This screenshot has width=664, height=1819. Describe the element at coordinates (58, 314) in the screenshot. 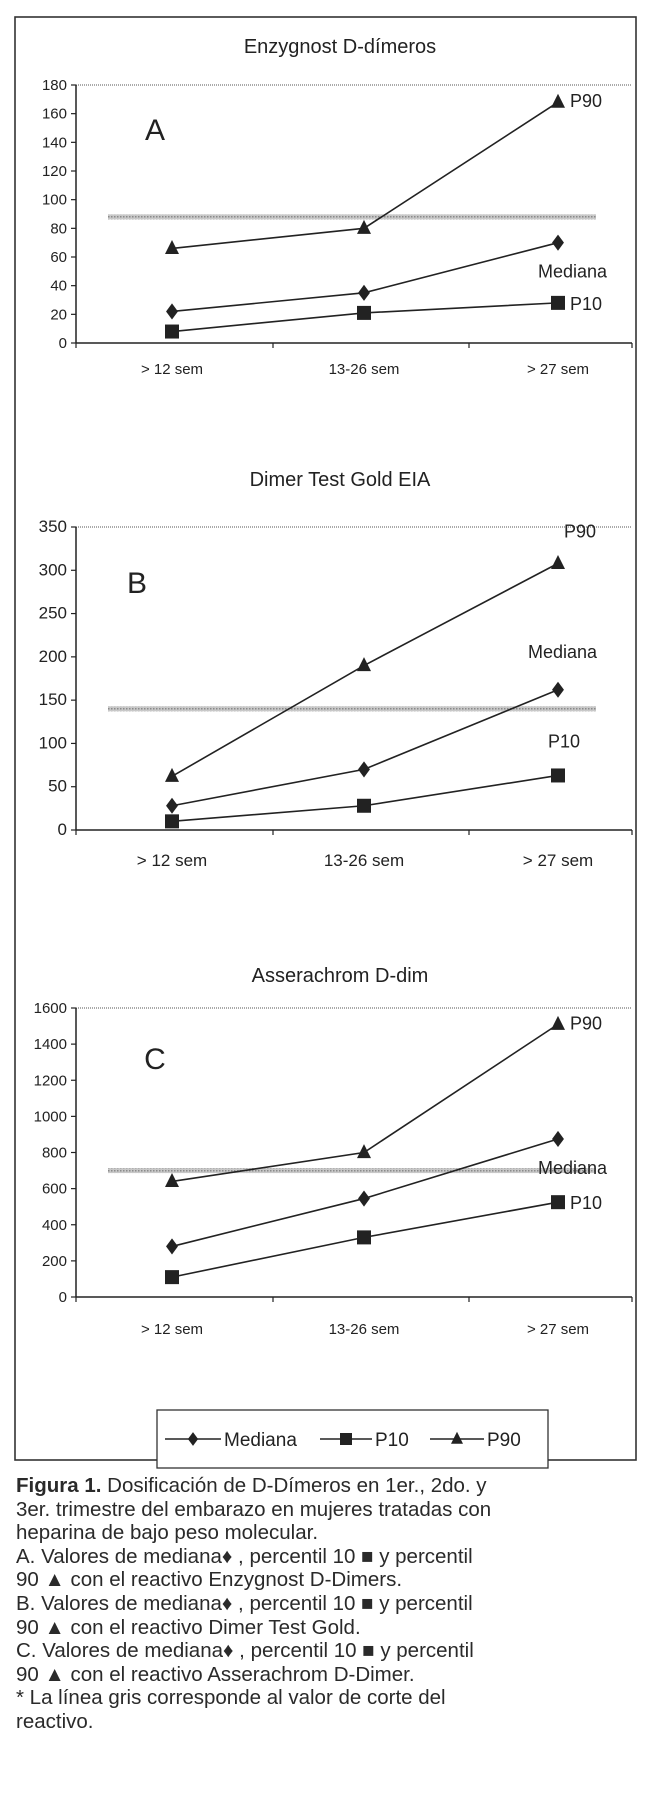

I see `y-tick-label: 20` at that location.